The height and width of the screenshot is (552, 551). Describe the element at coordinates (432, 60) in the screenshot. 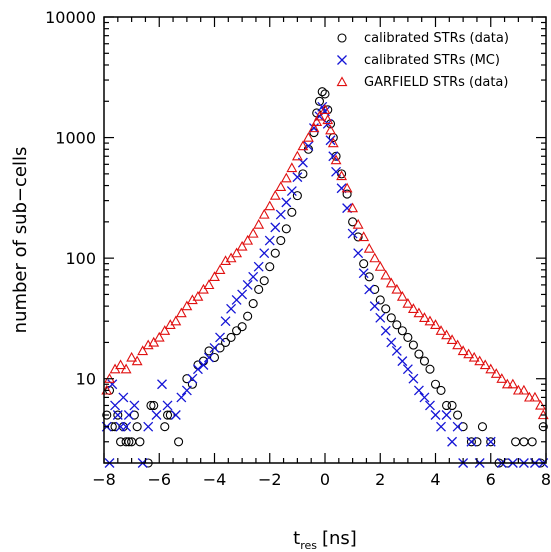

I see `legend-label: calibrated STRs (MC)` at that location.